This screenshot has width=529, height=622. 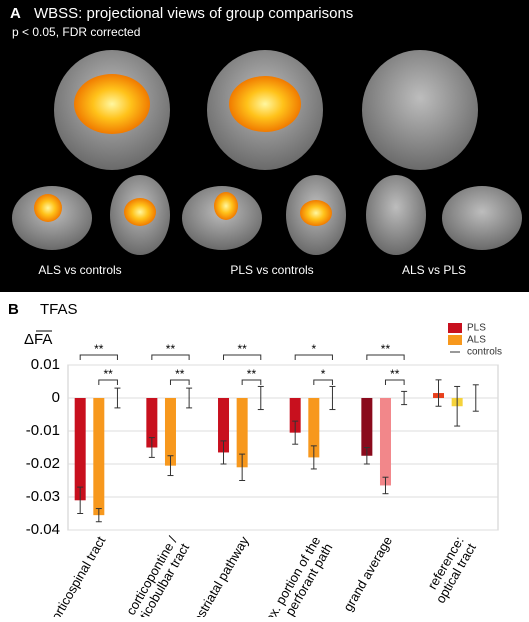 I want to click on legend-label: PLS, so click(x=476, y=328).